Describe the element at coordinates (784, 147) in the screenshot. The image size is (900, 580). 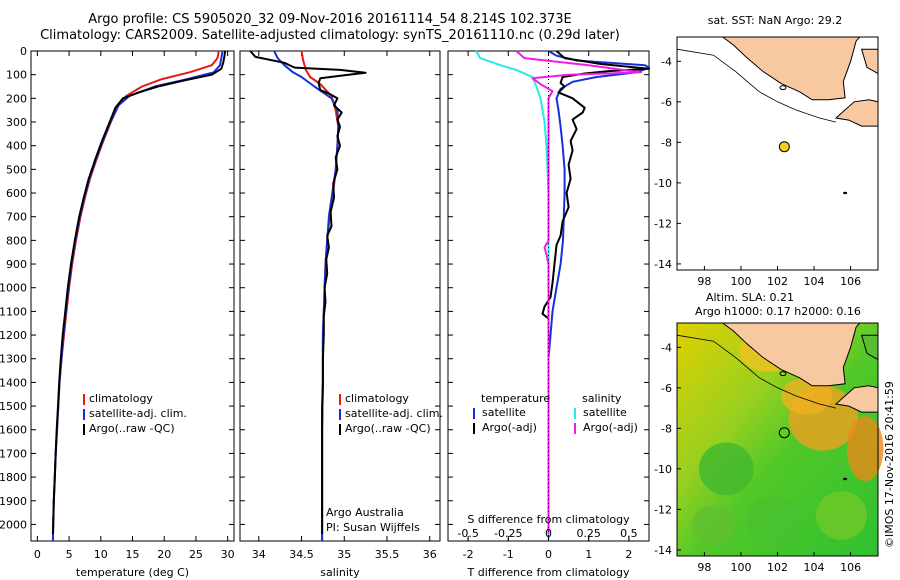
I see `sst_map-float-marker` at that location.